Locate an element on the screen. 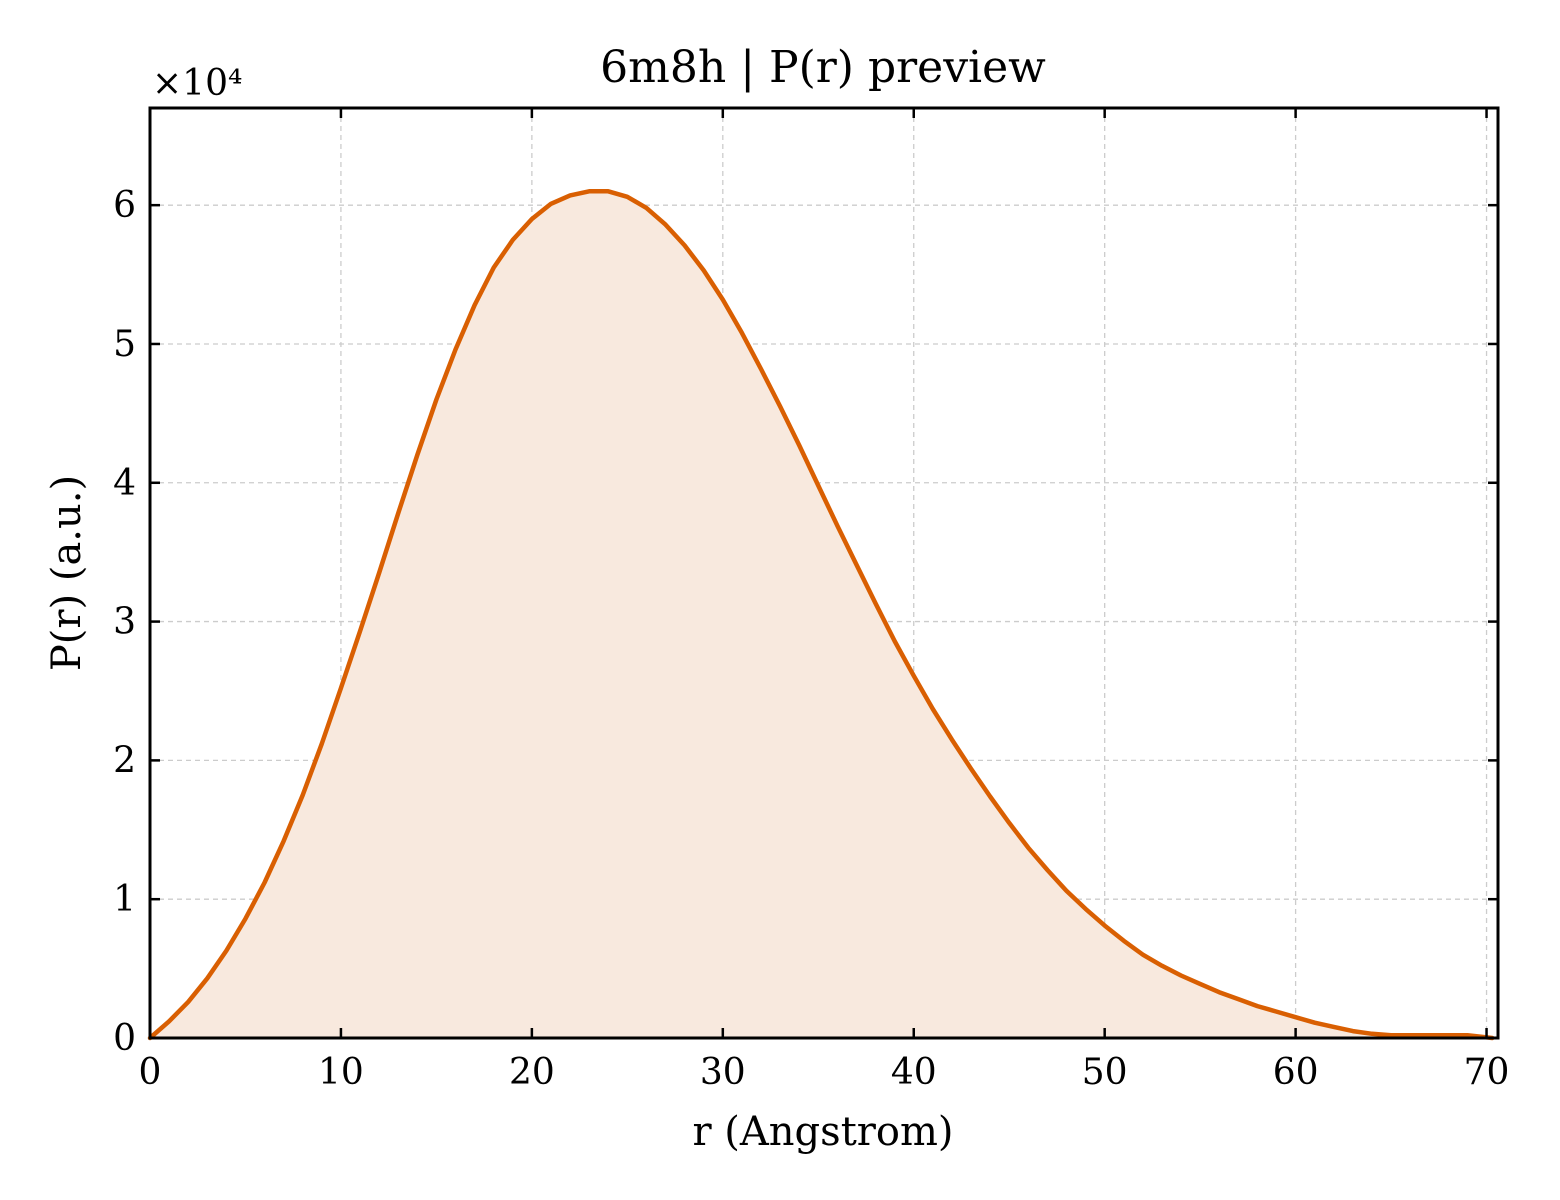  y-tick-label: 4 is located at coordinates (124, 483).